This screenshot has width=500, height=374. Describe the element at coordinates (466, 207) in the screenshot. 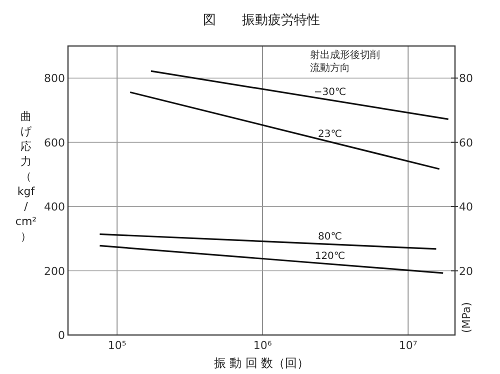

I see `y2-tick-label: 40` at that location.